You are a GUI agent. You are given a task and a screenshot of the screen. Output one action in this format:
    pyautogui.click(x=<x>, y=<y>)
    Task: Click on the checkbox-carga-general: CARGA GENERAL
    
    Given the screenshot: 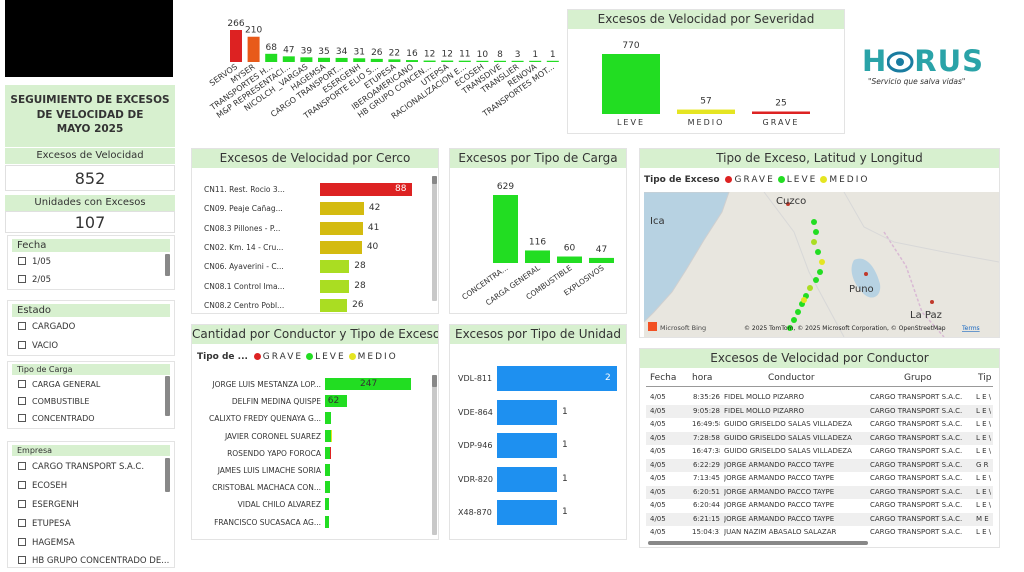 What is the action you would take?
    pyautogui.click(x=59, y=384)
    